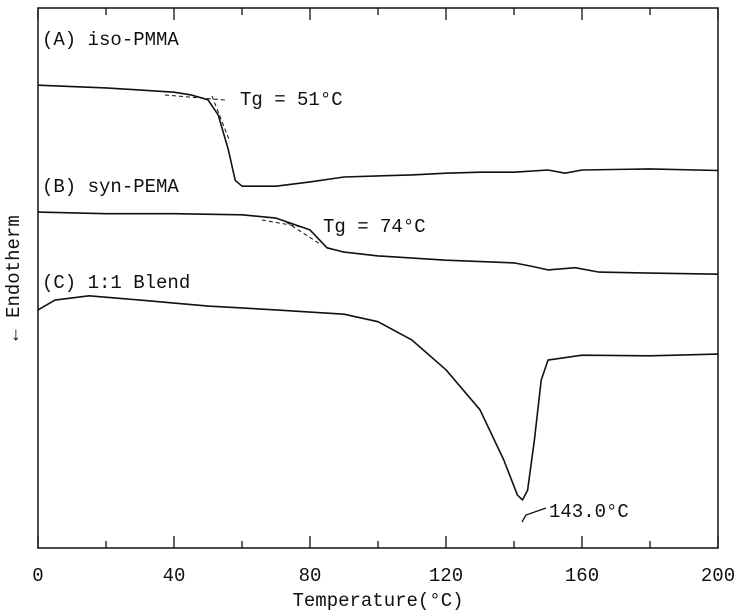 The height and width of the screenshot is (610, 740). Describe the element at coordinates (582, 576) in the screenshot. I see `x-tick-label: 160` at that location.